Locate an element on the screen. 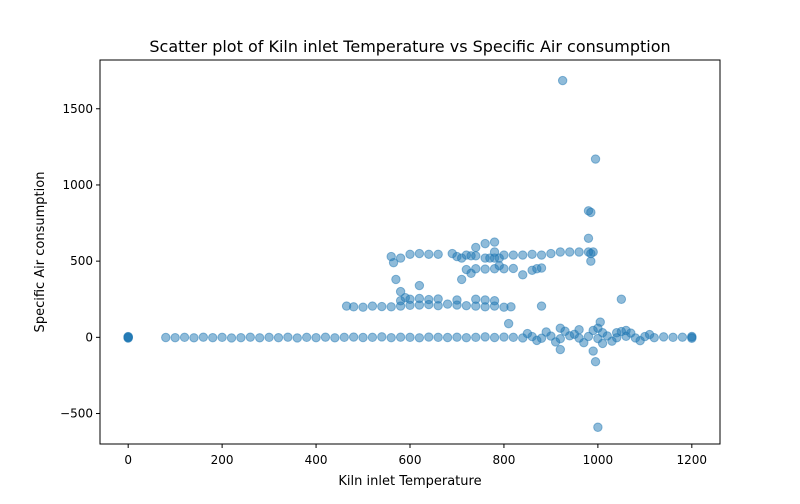 The width and height of the screenshot is (800, 504). x-tick-label: 1200 is located at coordinates (692, 460).